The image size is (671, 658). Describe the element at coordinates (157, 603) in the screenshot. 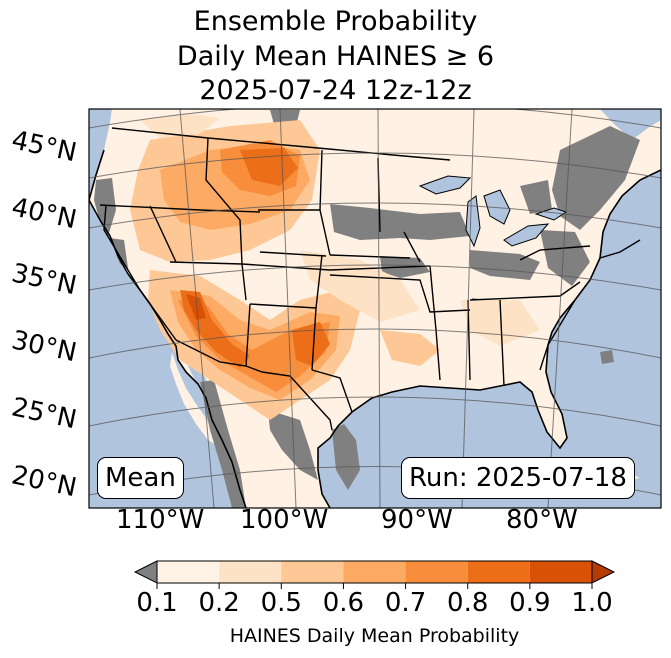

I see `colorbar-tick-label: 0.1` at that location.